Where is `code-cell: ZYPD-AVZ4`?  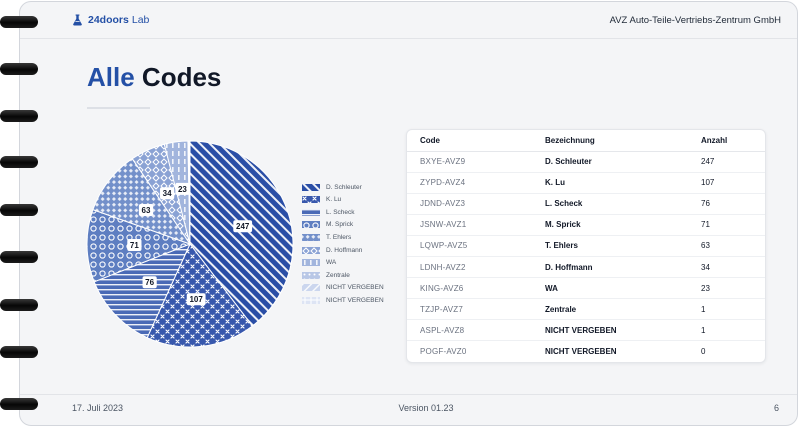
code-cell: ZYPD-AVZ4 is located at coordinates (469, 182).